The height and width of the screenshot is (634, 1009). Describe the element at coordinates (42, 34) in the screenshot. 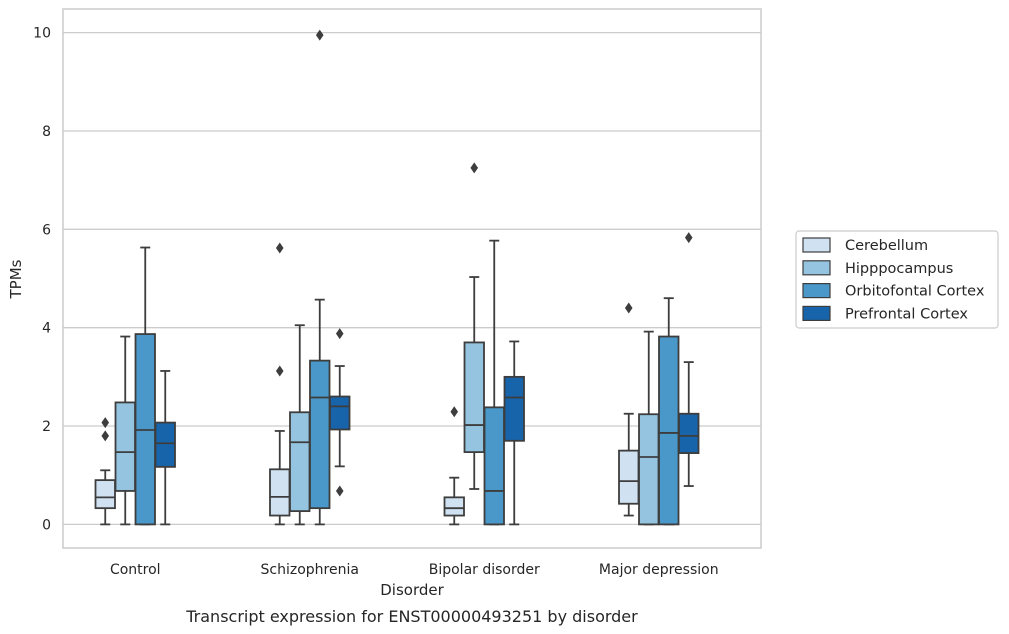

I see `y-tick-label: 10` at that location.